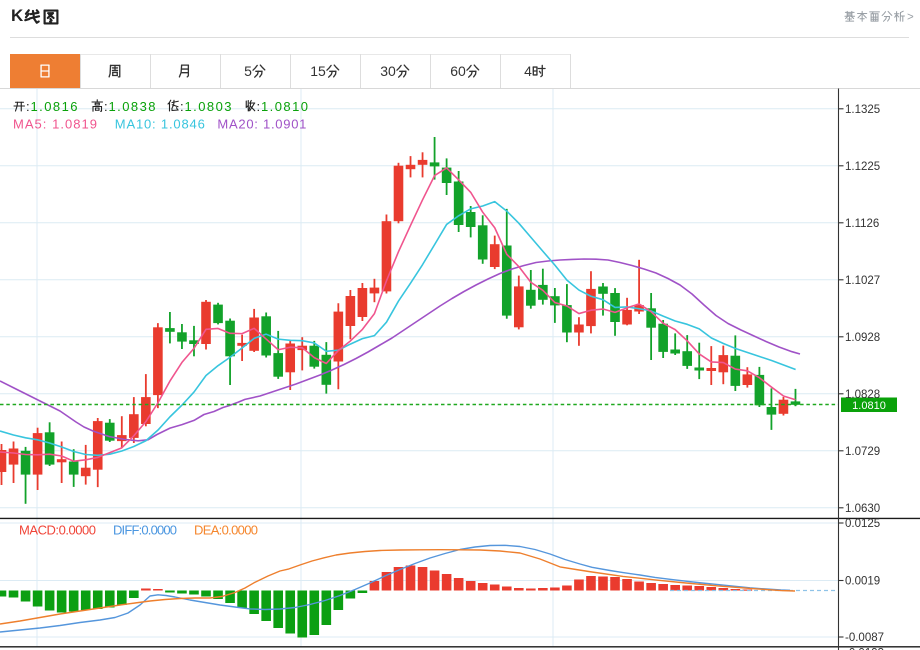  Describe the element at coordinates (864, 638) in the screenshot. I see `svg-text: -0.0087` at that location.